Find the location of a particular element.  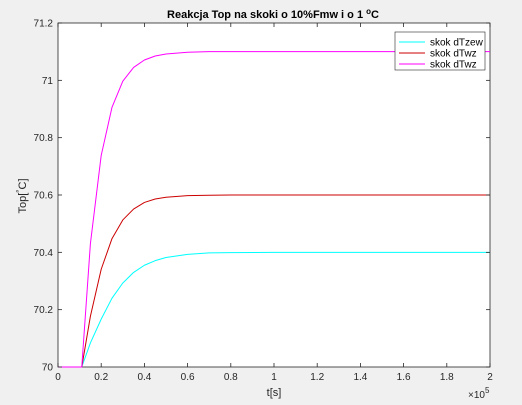

y-tick-label: 70 is located at coordinates (48, 368).